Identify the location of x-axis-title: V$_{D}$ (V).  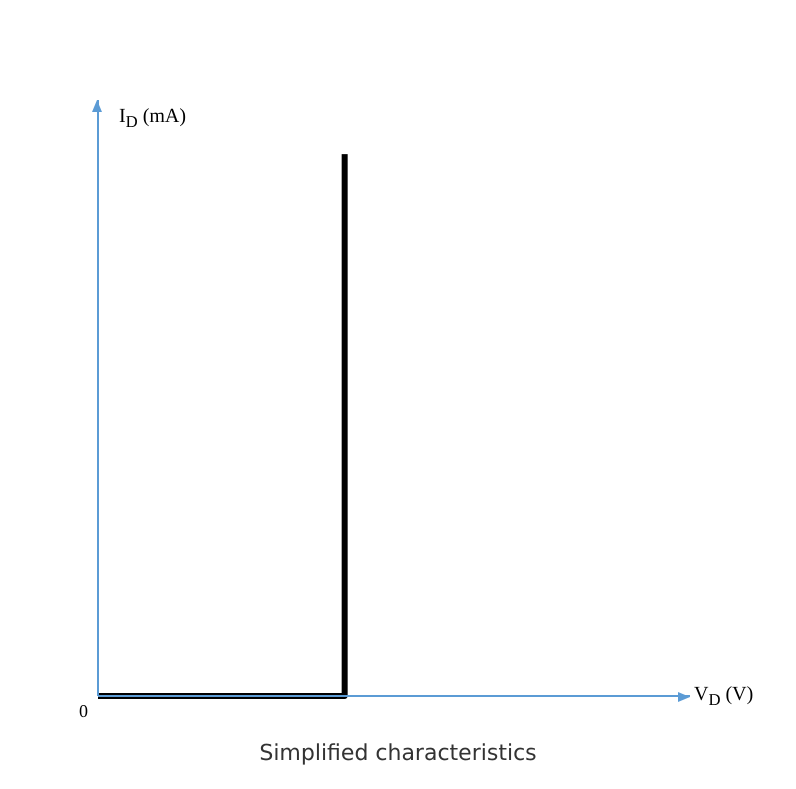
(724, 696).